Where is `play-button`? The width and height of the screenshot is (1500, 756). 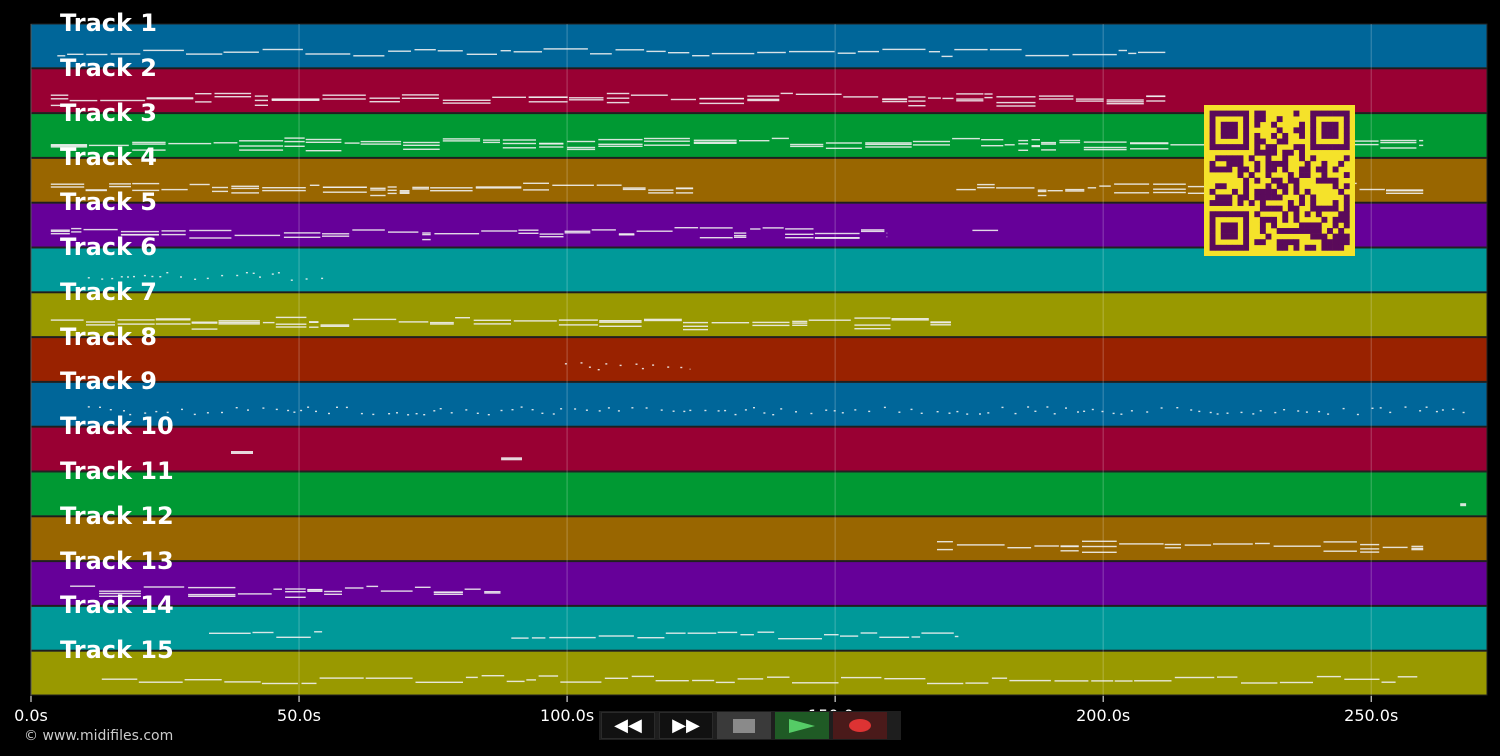
play-button is located at coordinates (802, 725).